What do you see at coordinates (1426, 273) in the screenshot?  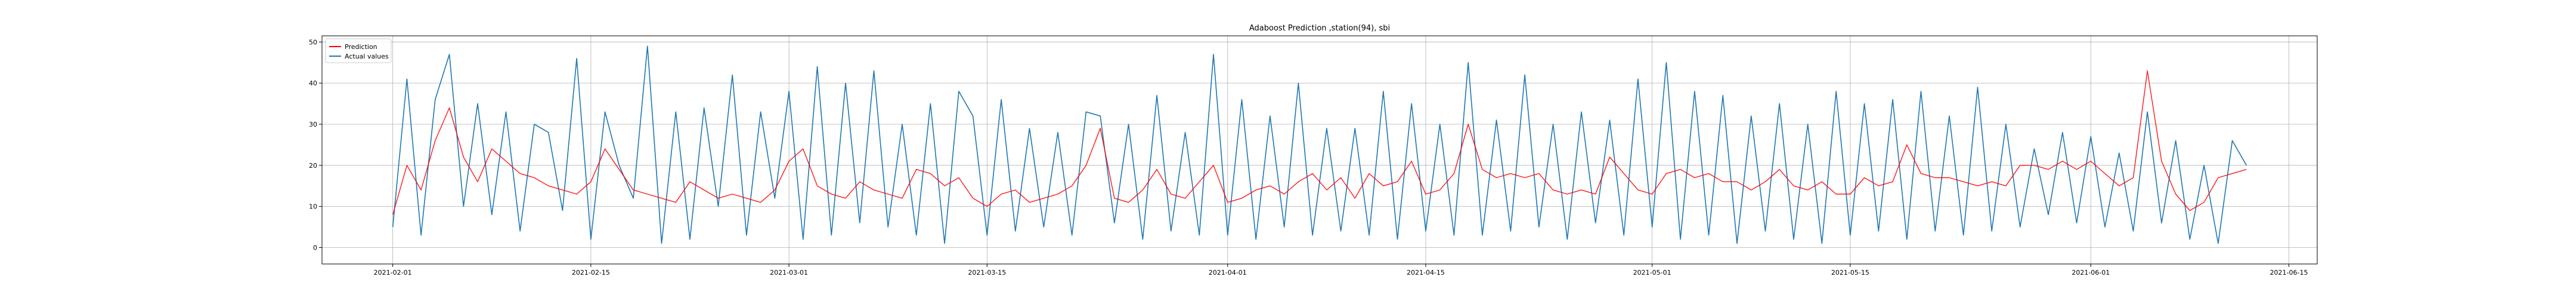 I see `x-tick-label: 2021-04-15` at bounding box center [1426, 273].